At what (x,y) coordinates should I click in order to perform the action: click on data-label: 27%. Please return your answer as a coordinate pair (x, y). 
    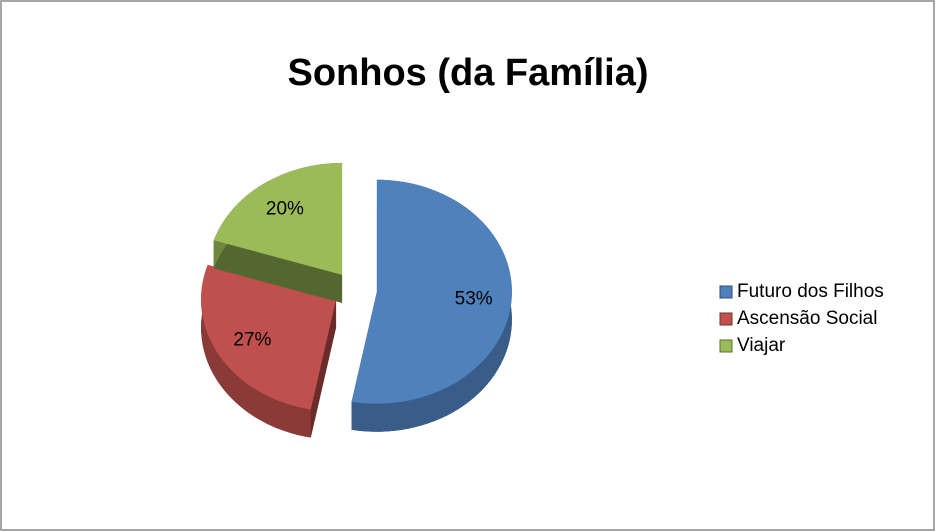
    Looking at the image, I should click on (252, 340).